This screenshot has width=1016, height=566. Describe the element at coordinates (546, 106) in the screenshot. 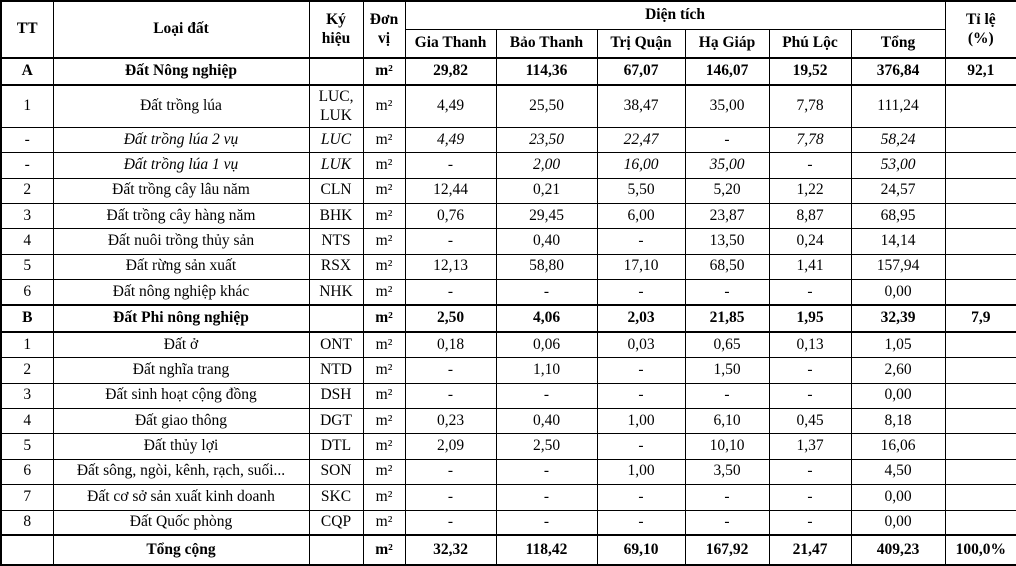

I see `cell-area-value: 25,50` at that location.